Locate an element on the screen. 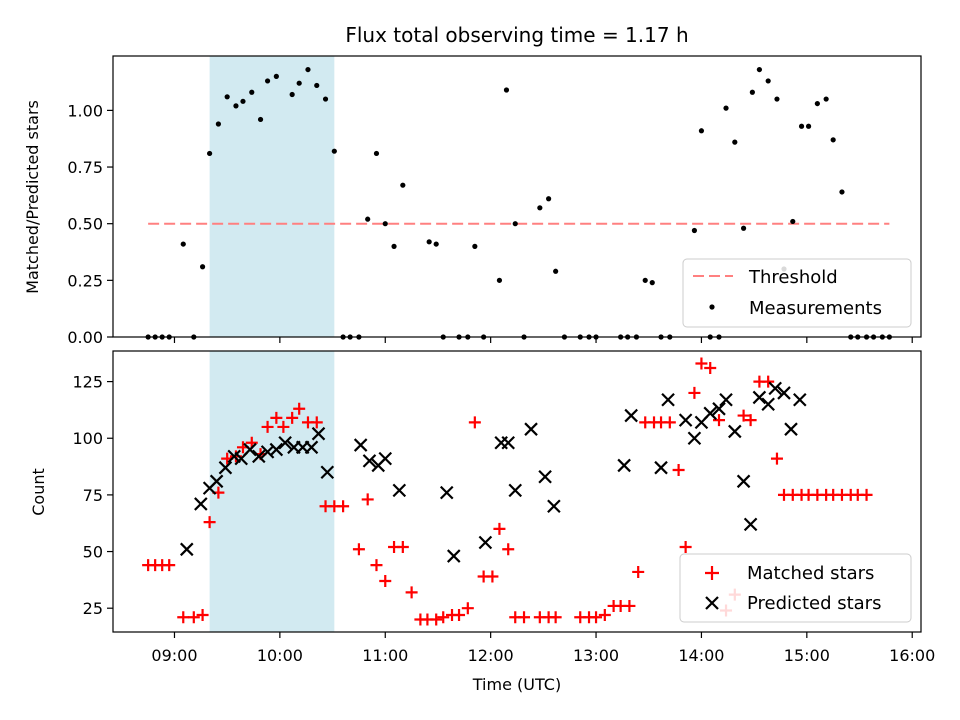 The image size is (960, 720). predicted-legend-label: Predicted stars is located at coordinates (814, 603).